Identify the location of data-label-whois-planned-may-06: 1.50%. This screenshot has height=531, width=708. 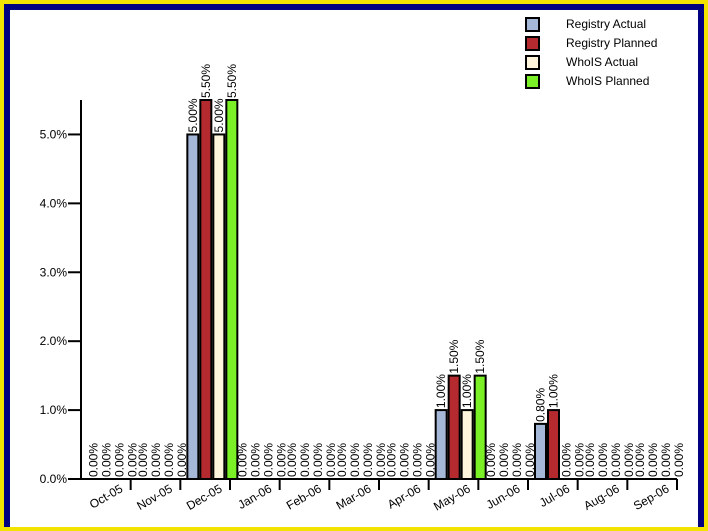
(480, 356).